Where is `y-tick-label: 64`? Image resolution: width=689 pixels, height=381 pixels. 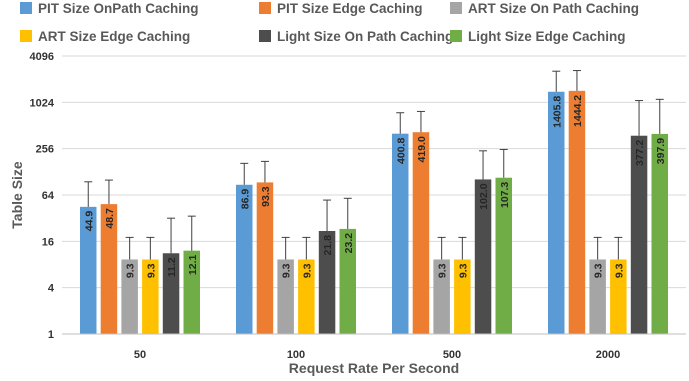
y-tick-label: 64 is located at coordinates (48, 196).